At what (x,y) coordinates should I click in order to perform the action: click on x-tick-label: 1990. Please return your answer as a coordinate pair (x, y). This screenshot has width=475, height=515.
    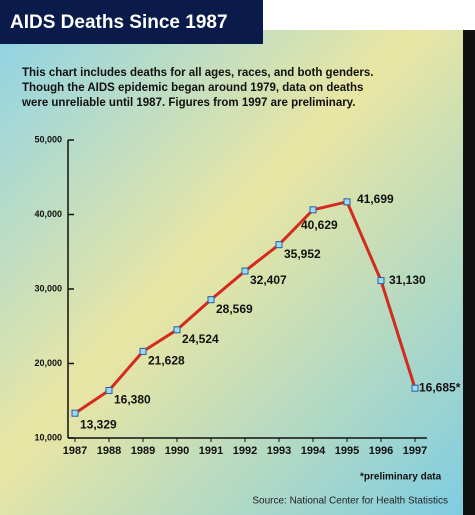
    Looking at the image, I should click on (177, 451).